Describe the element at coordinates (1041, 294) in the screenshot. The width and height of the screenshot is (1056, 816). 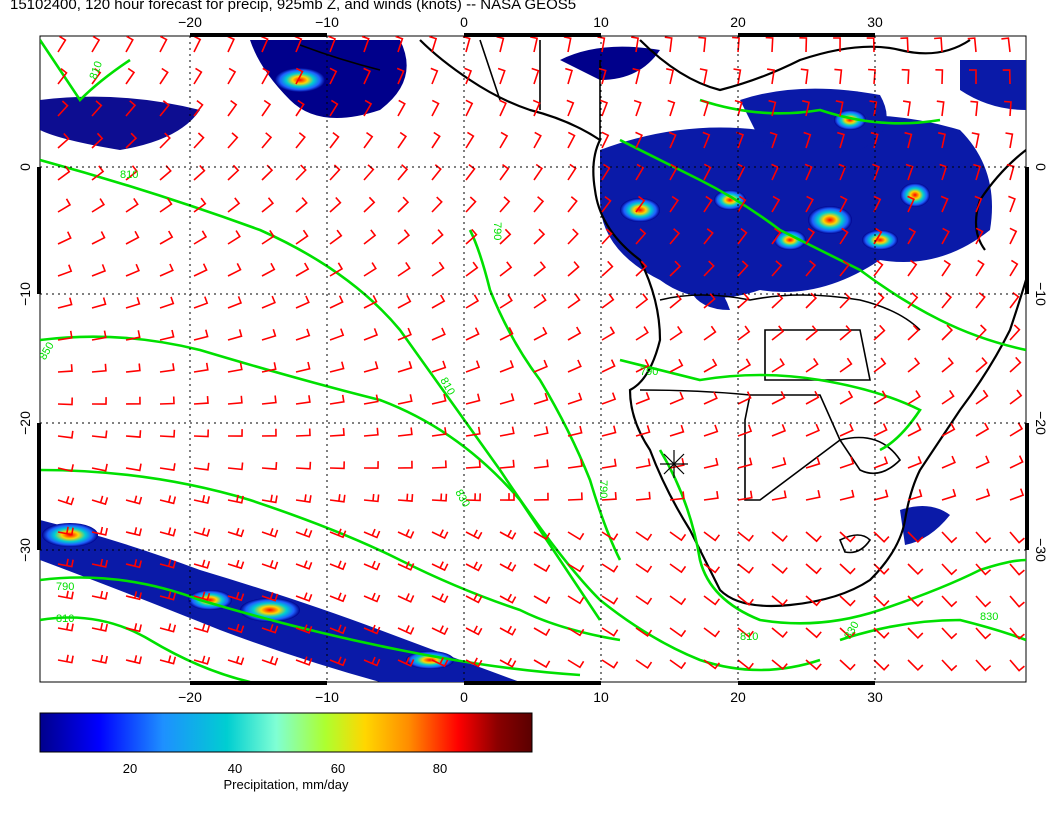
I see `tick-label: −10` at that location.